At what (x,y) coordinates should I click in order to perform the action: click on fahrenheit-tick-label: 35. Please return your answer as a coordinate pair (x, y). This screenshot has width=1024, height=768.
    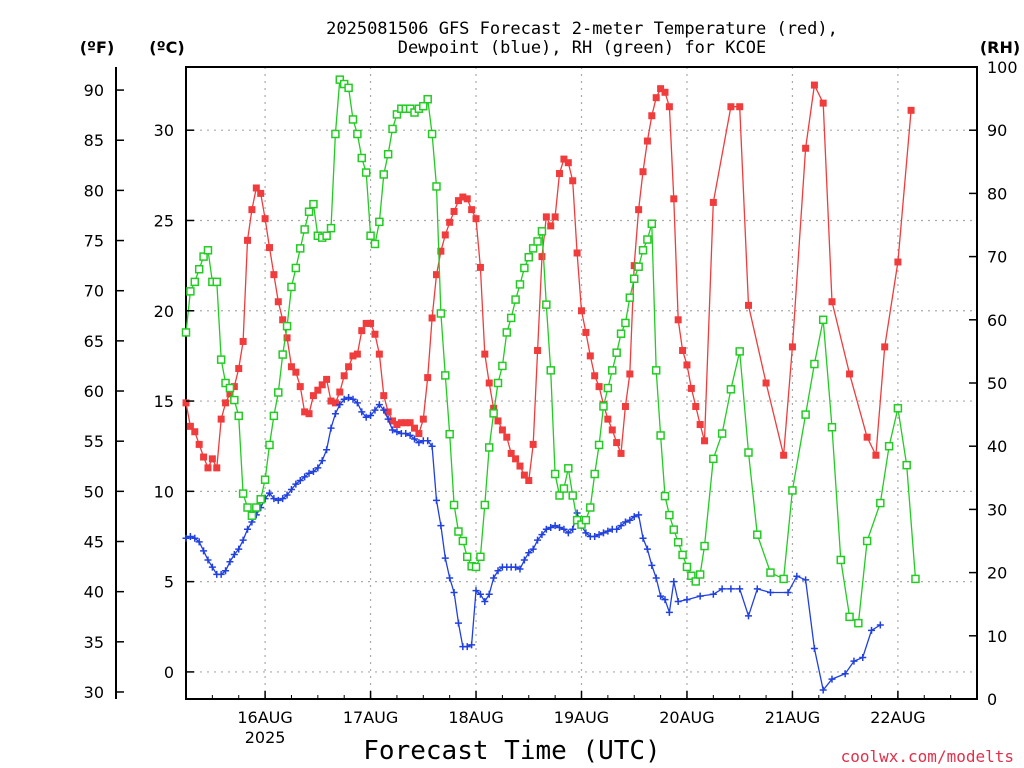
    Looking at the image, I should click on (94, 642).